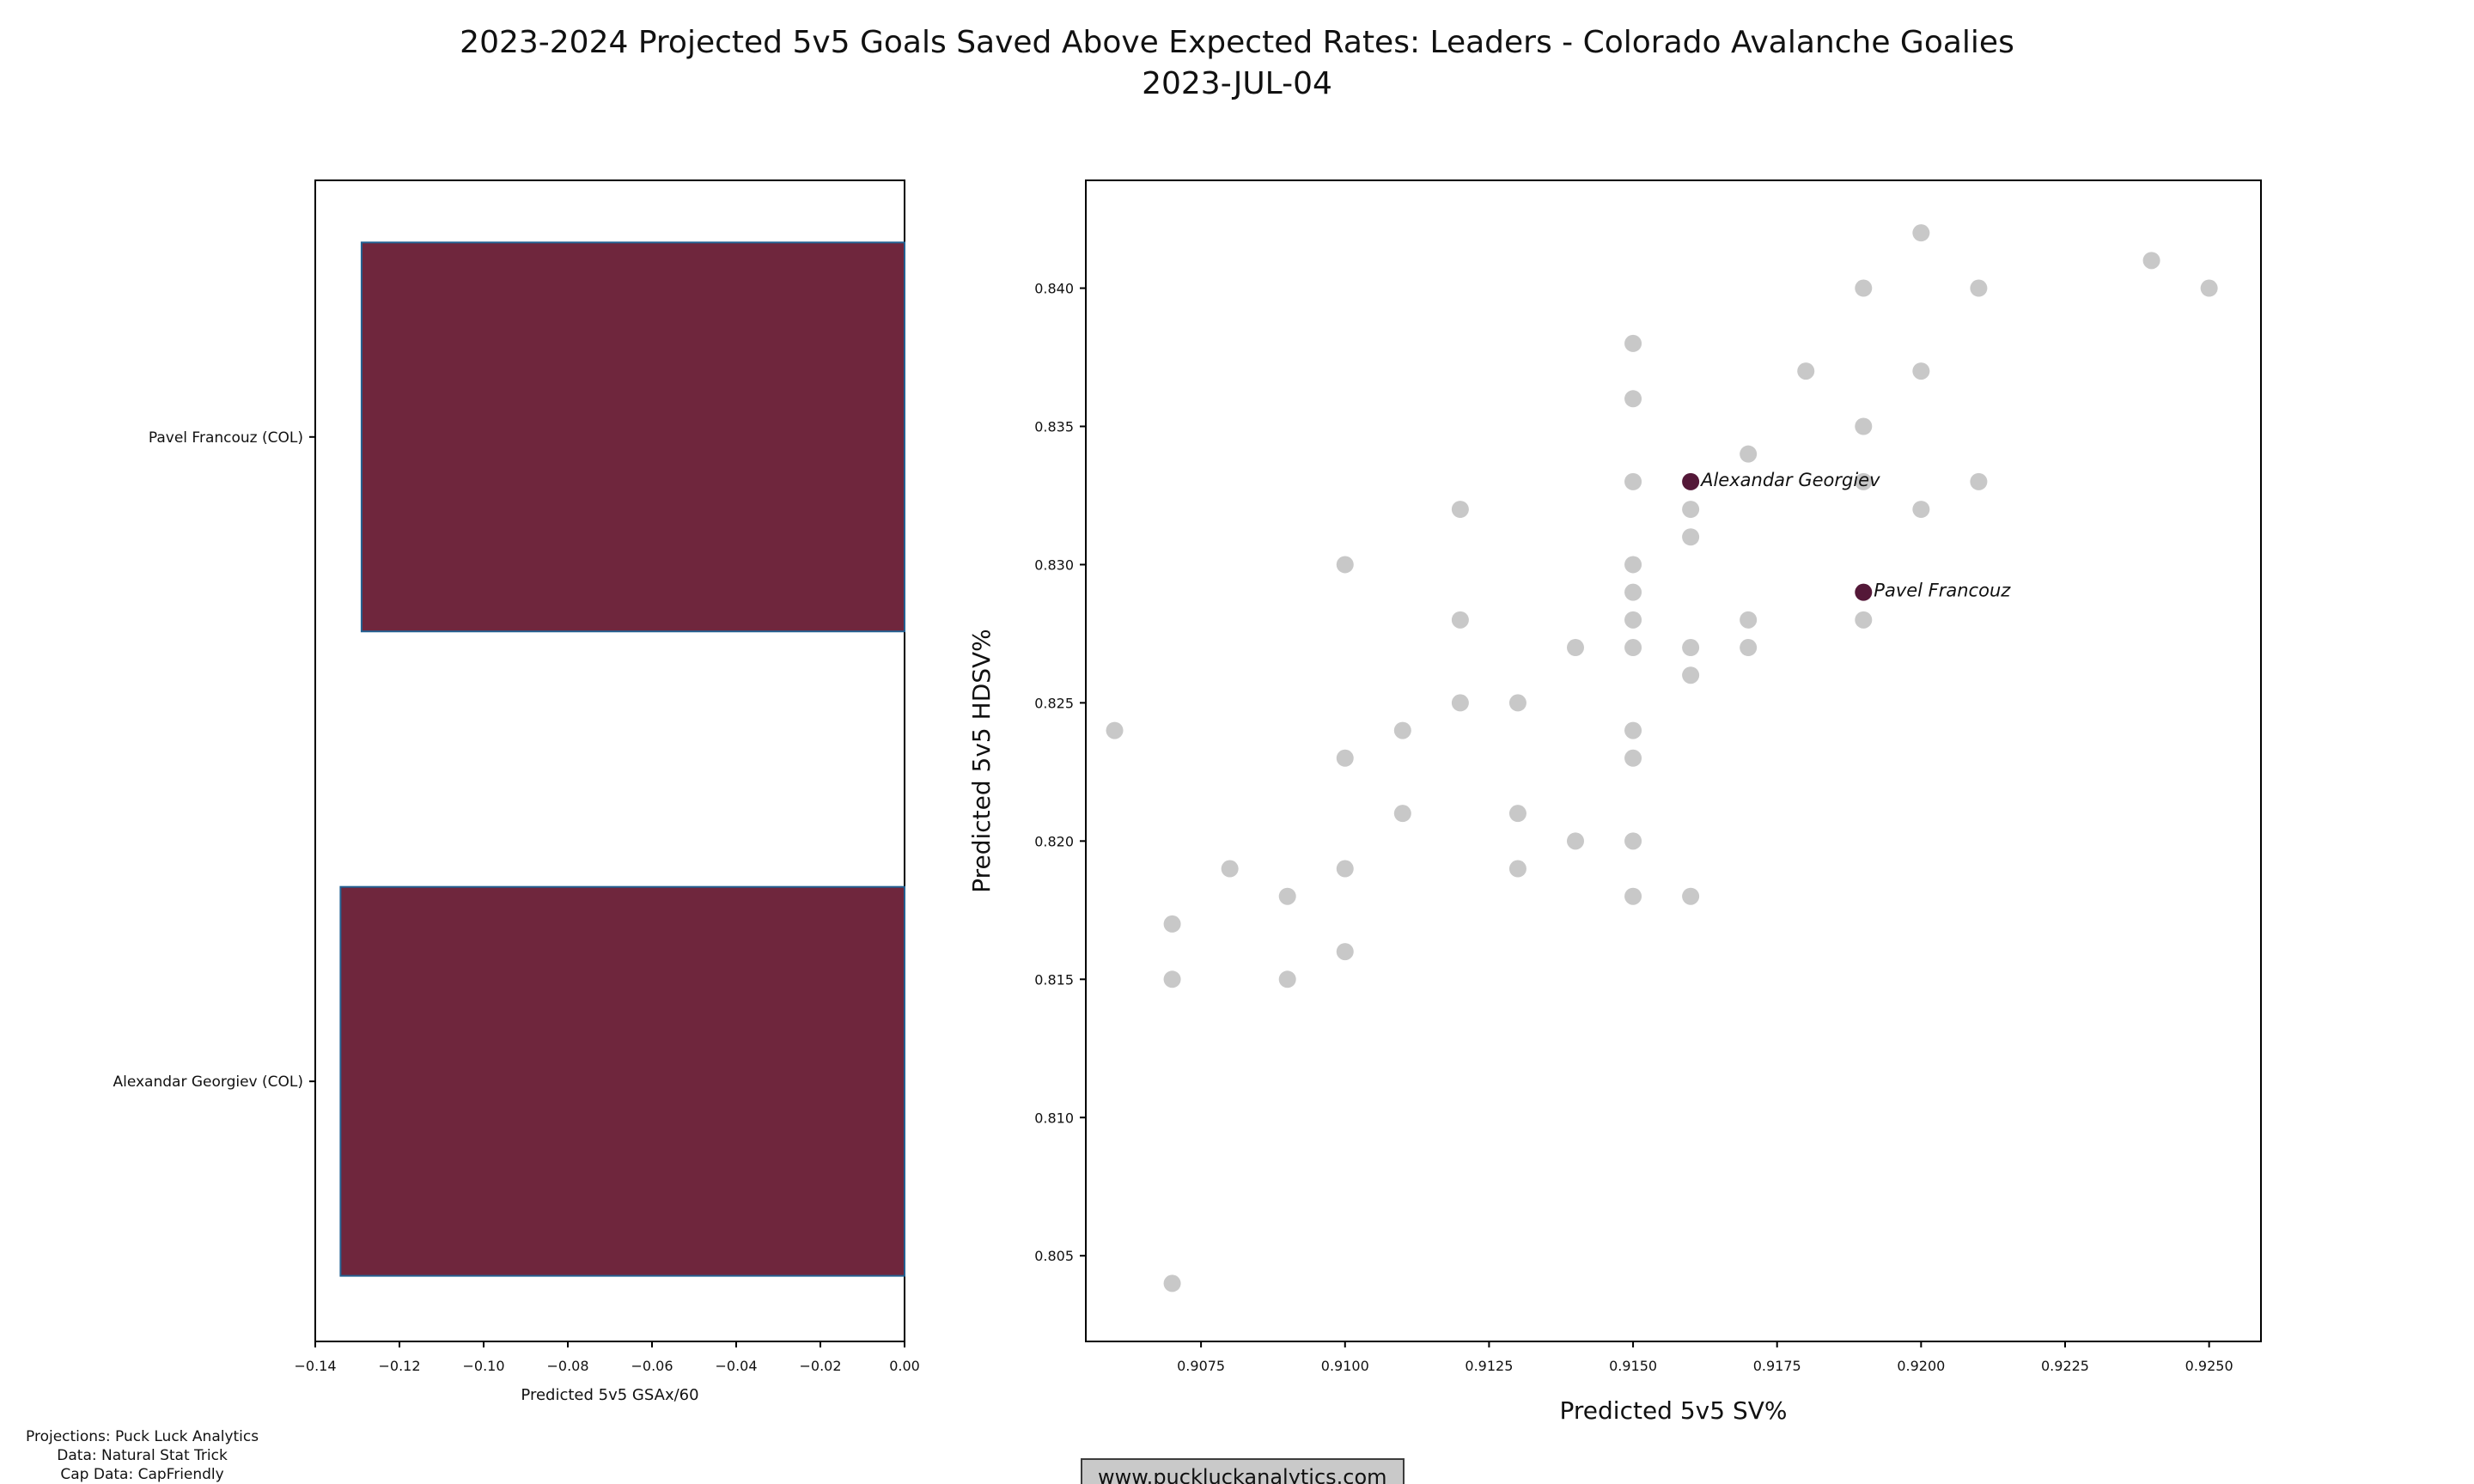  Describe the element at coordinates (1054, 427) in the screenshot. I see `y-tick-label: 0.835` at that location.